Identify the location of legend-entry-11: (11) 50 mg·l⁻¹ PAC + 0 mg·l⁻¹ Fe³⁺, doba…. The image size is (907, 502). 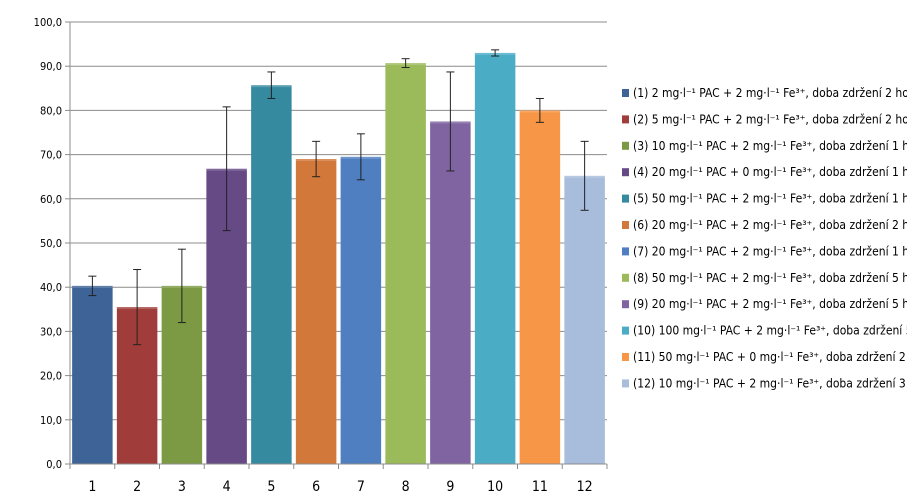
(770, 357).